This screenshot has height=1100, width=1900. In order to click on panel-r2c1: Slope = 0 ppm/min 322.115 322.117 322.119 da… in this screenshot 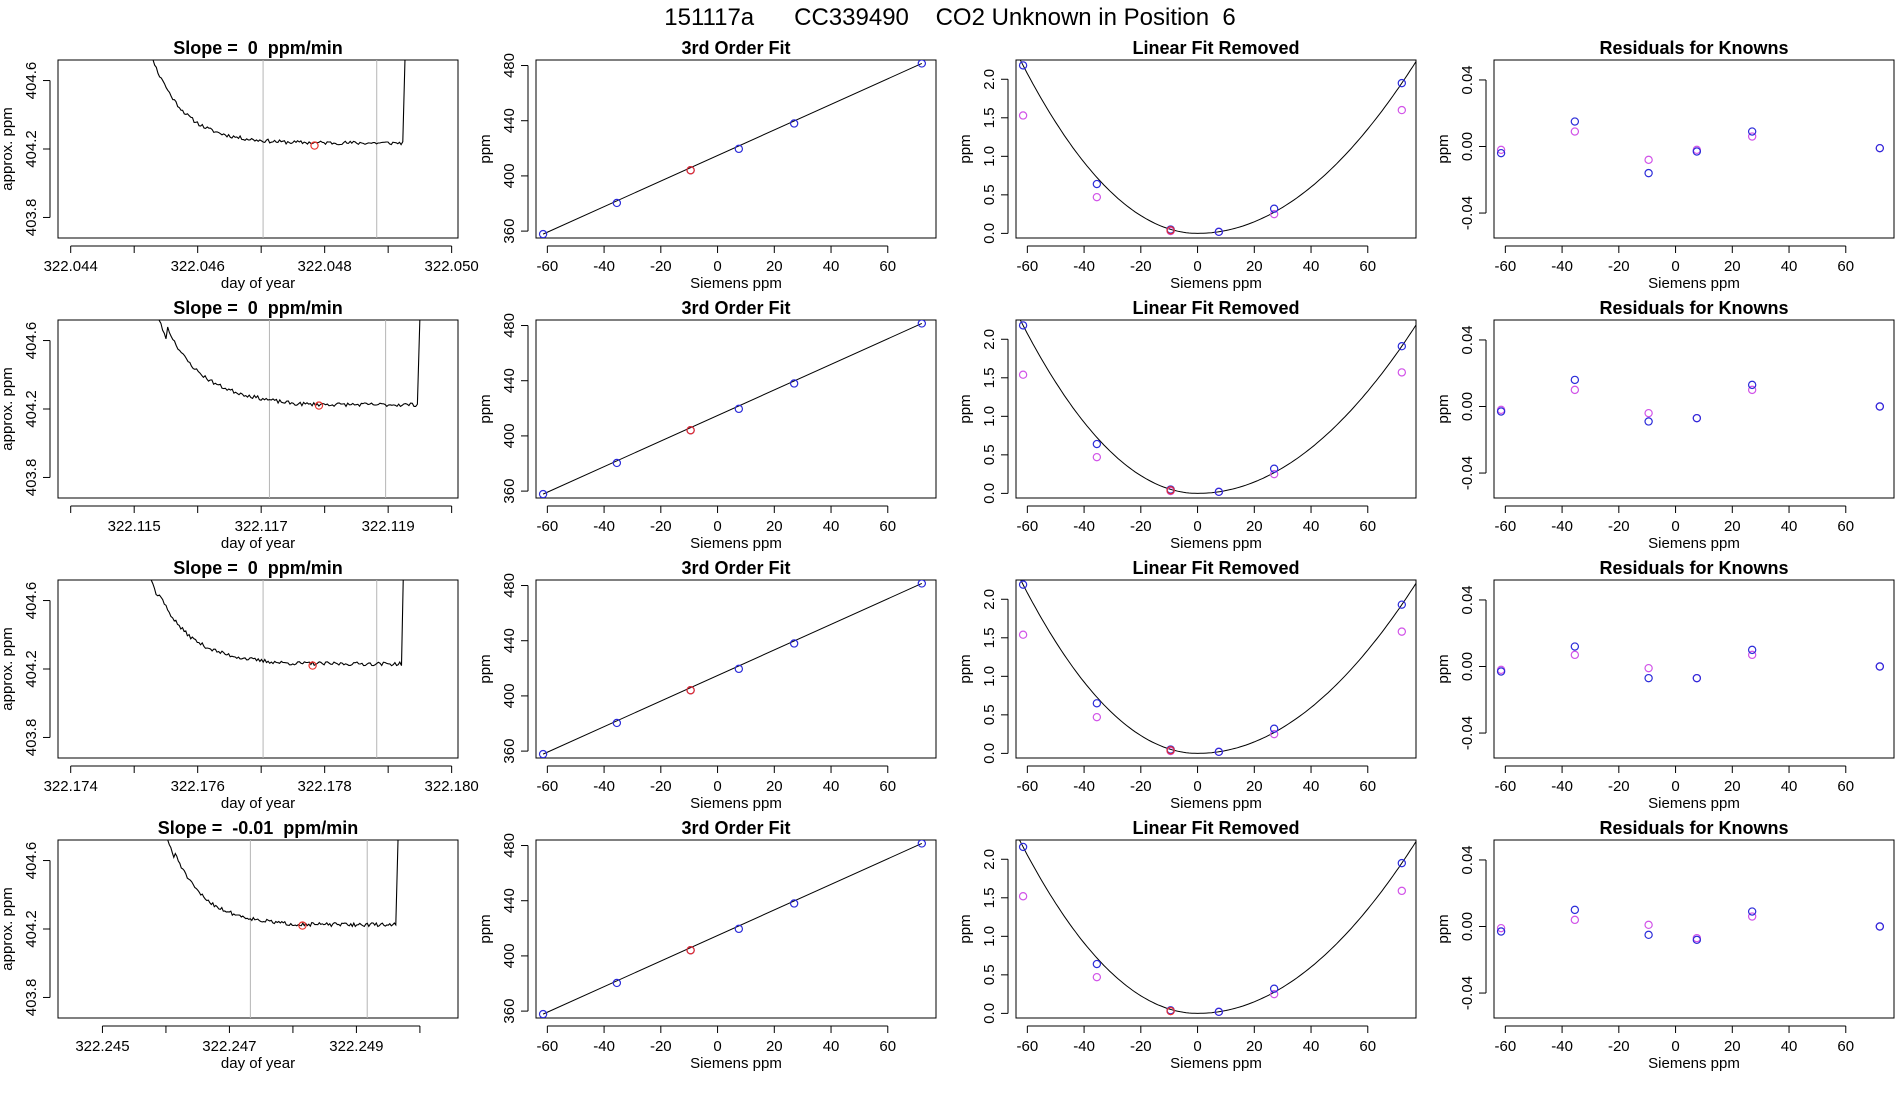, I will do `click(229, 425)`.